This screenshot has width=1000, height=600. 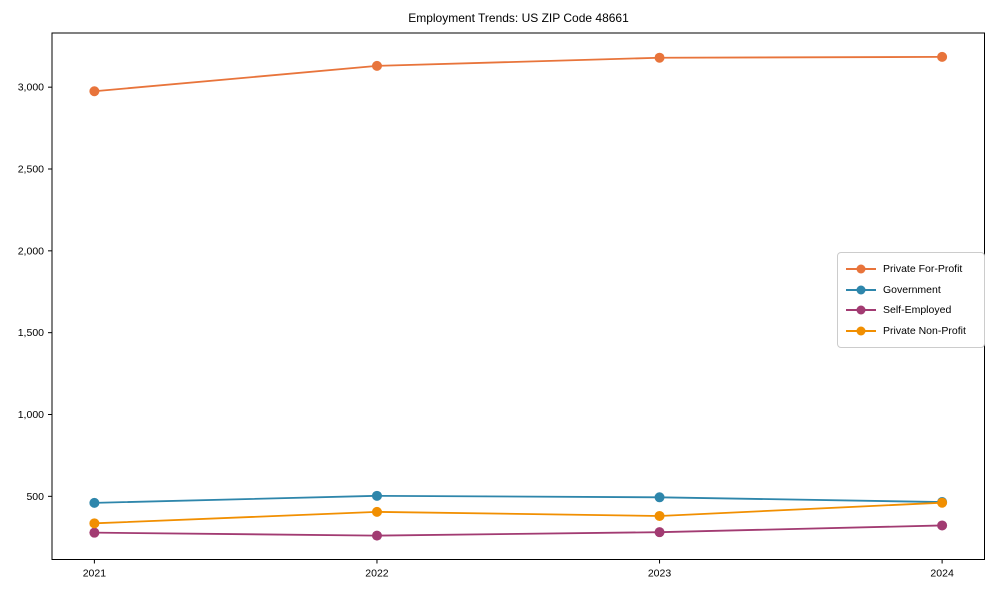 I want to click on data-point-self-employed-2022, so click(x=376, y=535).